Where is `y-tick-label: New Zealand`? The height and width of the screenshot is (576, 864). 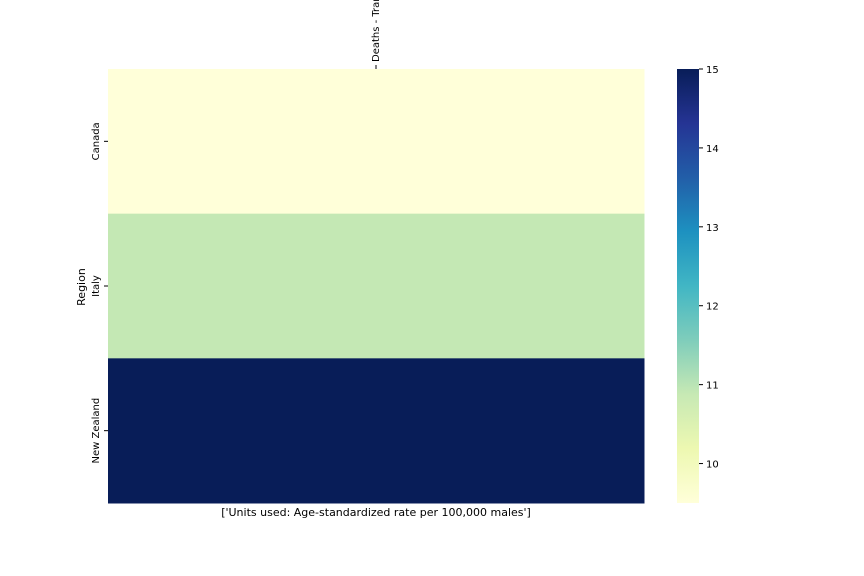
y-tick-label: New Zealand is located at coordinates (96, 431).